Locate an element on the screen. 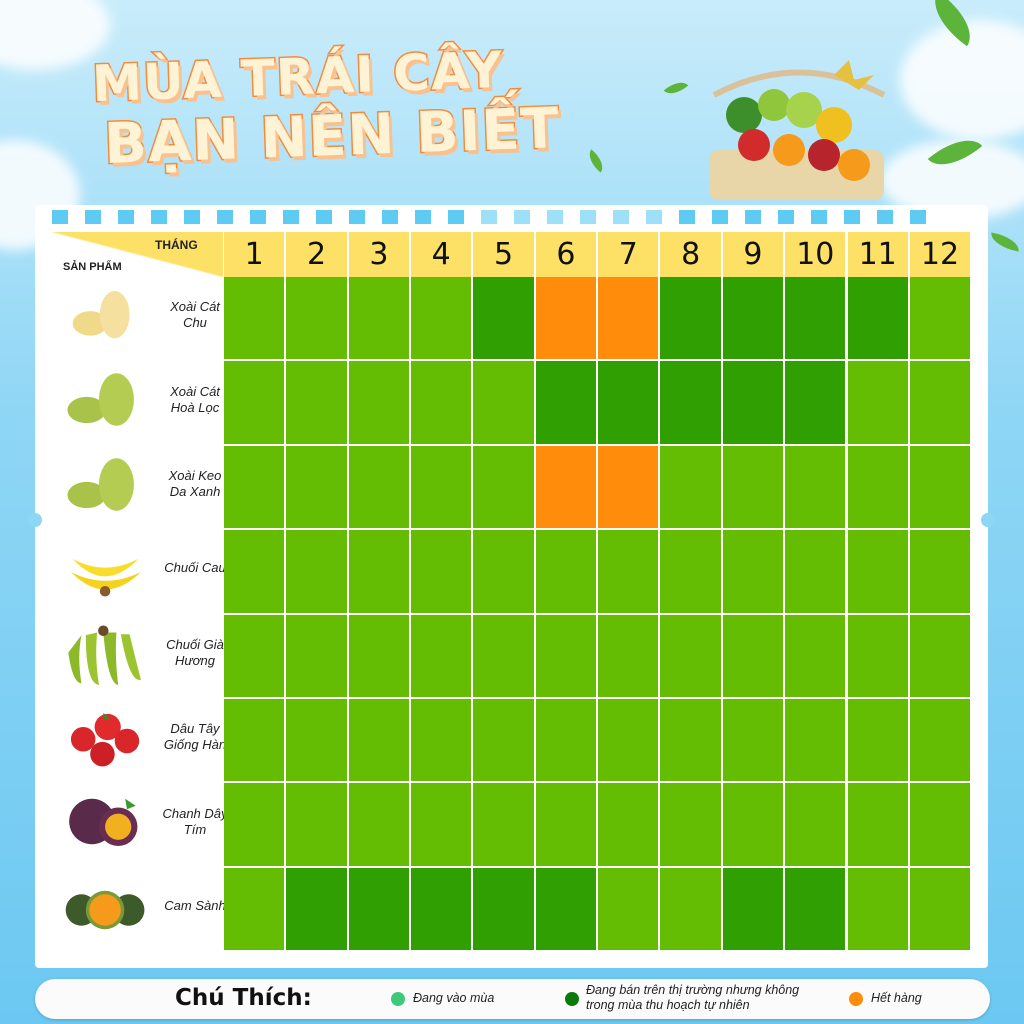  month-header-6: 6 is located at coordinates (566, 254).